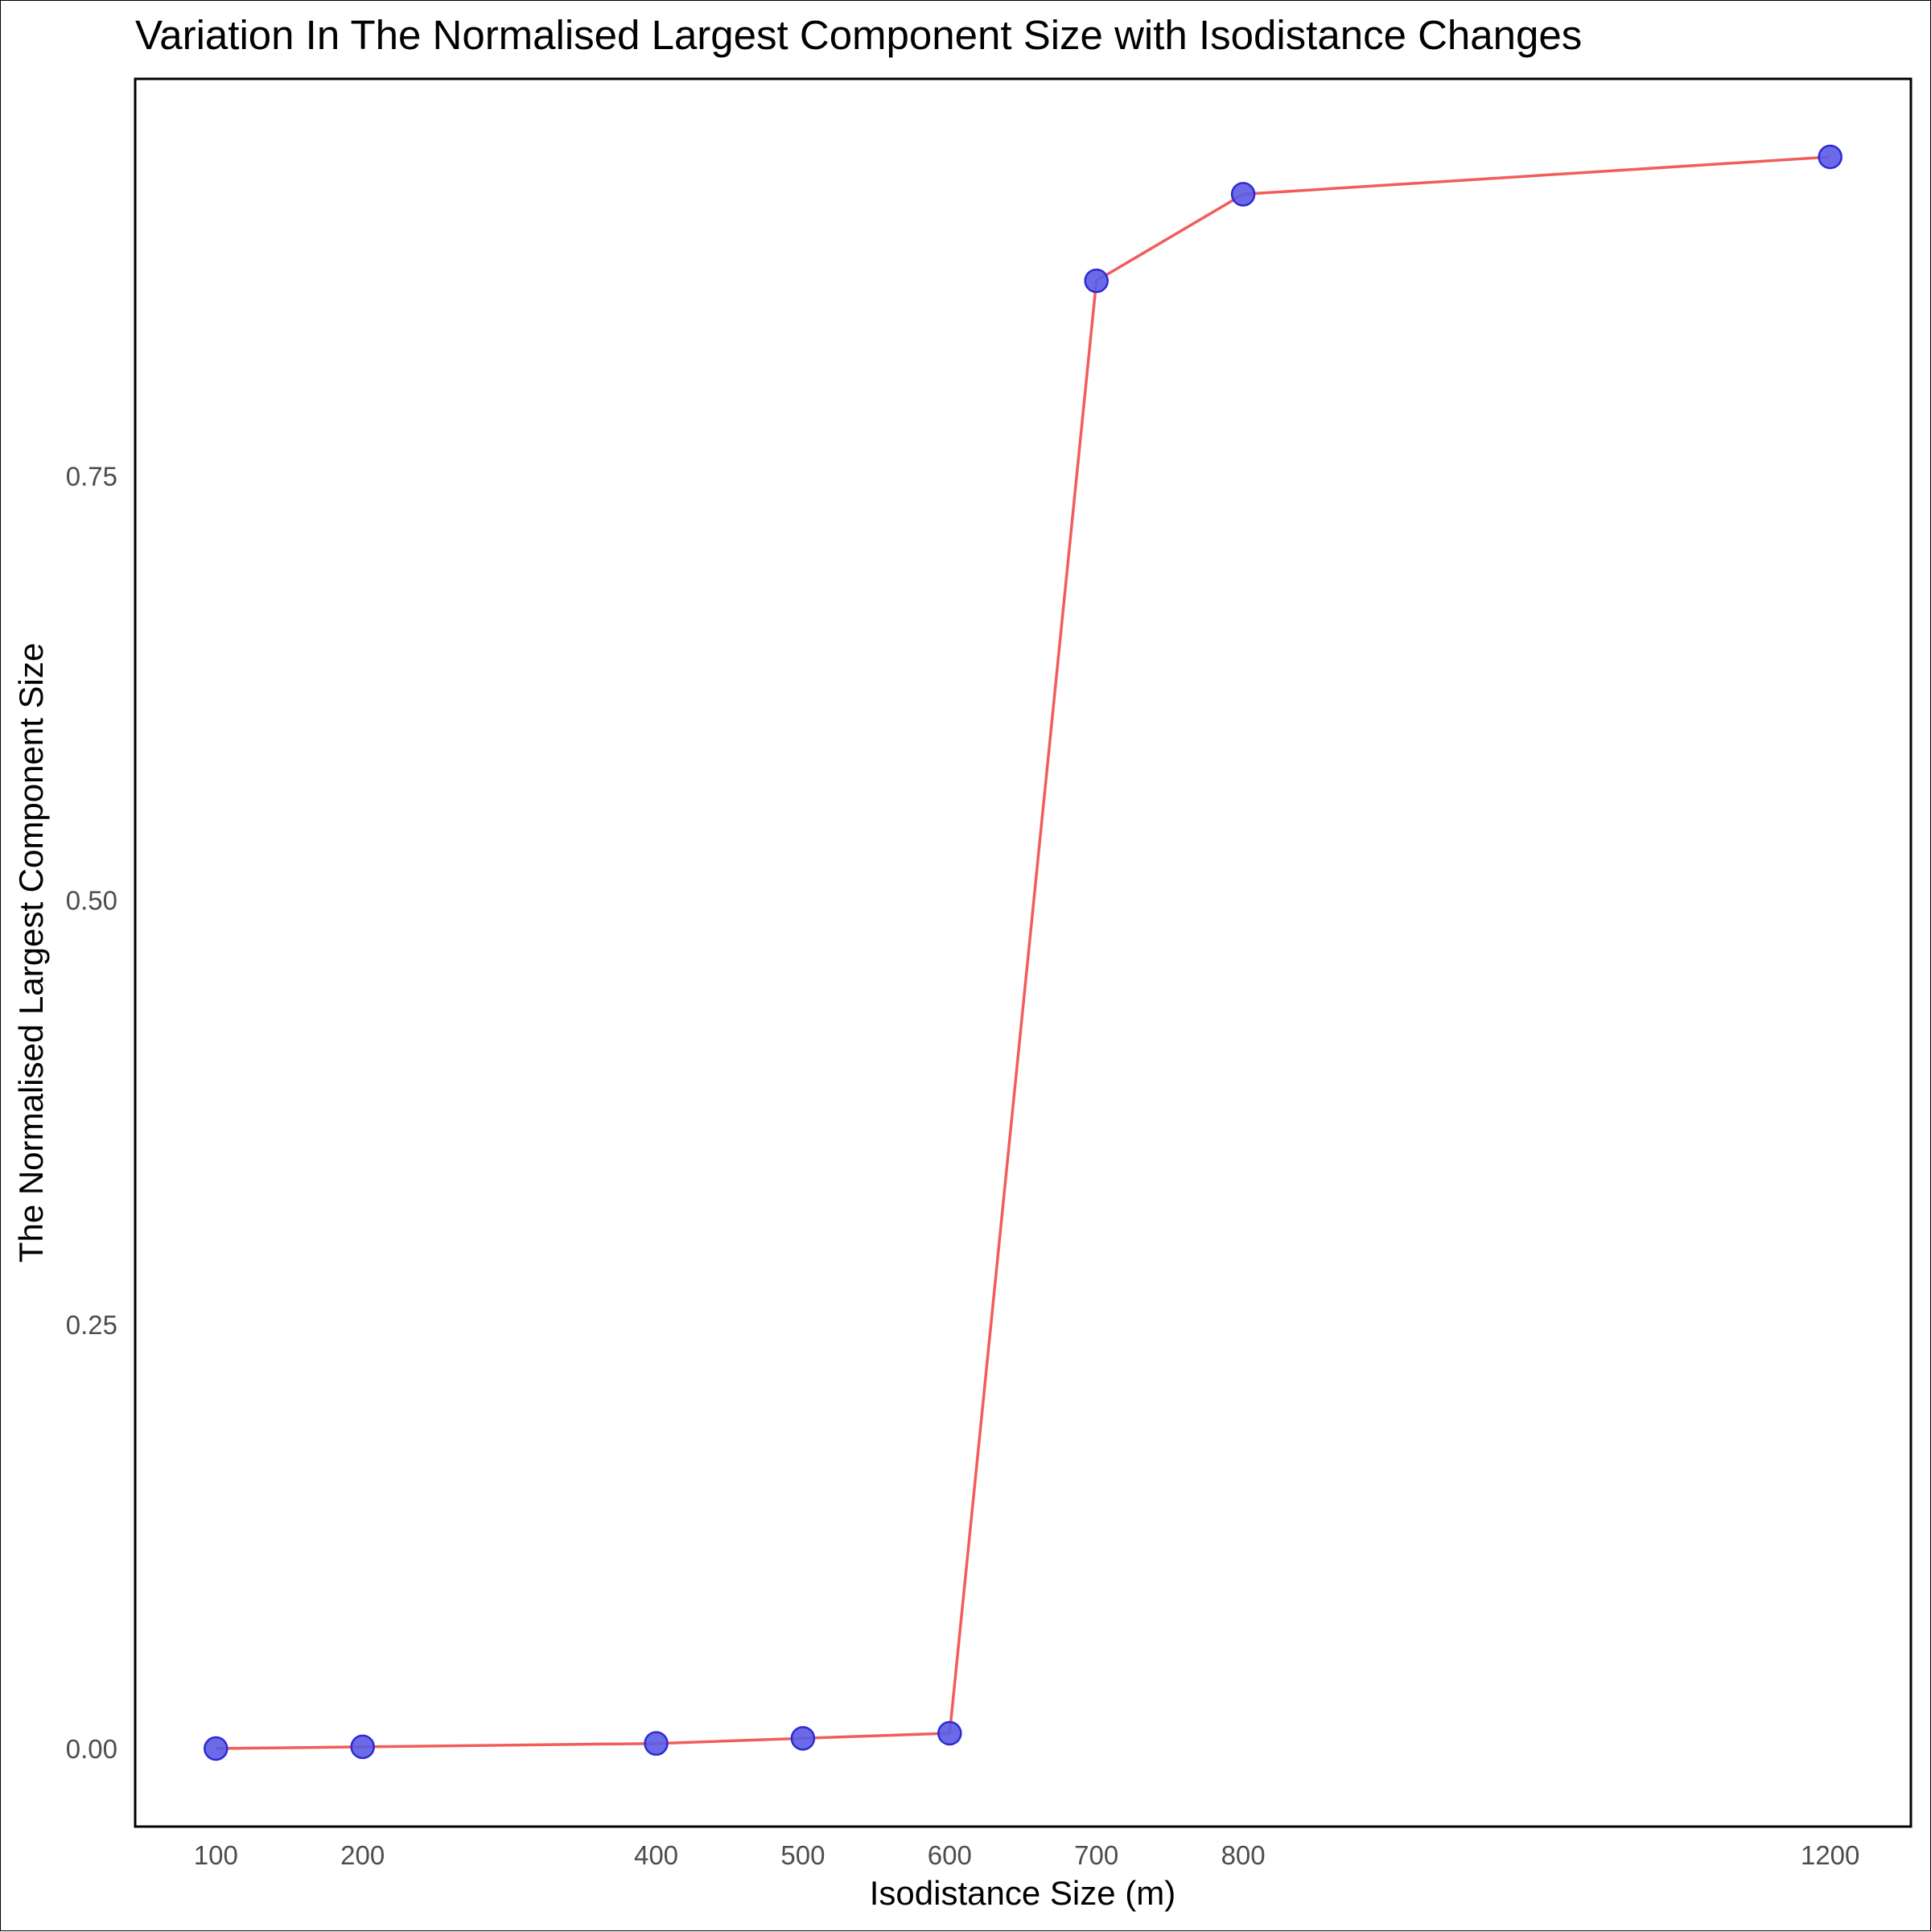 This screenshot has width=1931, height=1932. What do you see at coordinates (362, 1855) in the screenshot?
I see `x-tick-label: 200` at bounding box center [362, 1855].